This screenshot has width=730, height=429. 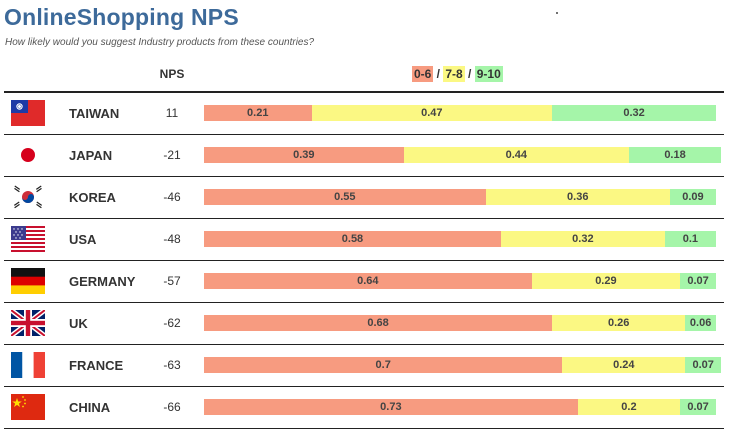 I want to click on bar-segment-passives: 0.26, so click(x=619, y=323).